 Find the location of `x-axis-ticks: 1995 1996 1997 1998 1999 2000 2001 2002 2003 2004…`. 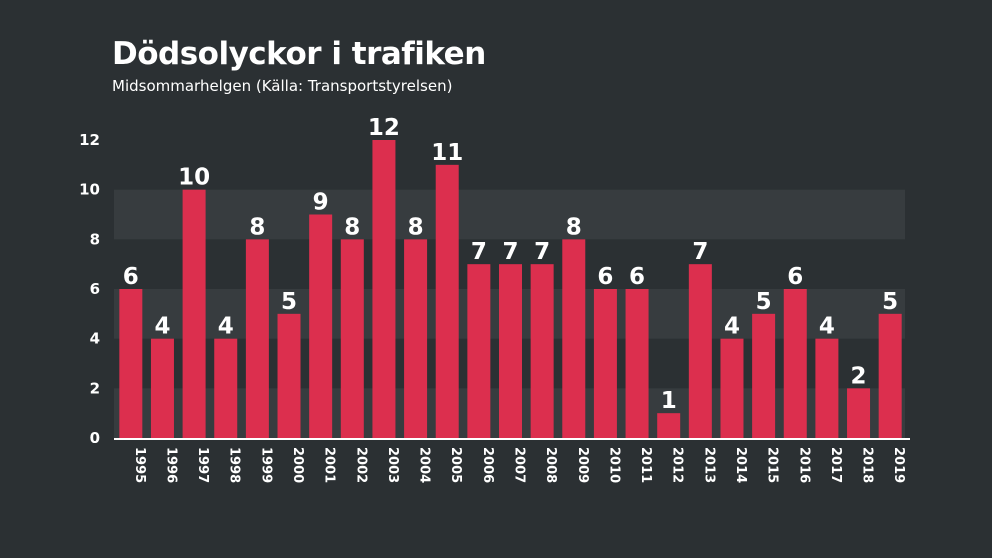

x-axis-ticks: 1995 1996 1997 1998 1999 2000 2001 2002 2003 2004… is located at coordinates (519, 465).